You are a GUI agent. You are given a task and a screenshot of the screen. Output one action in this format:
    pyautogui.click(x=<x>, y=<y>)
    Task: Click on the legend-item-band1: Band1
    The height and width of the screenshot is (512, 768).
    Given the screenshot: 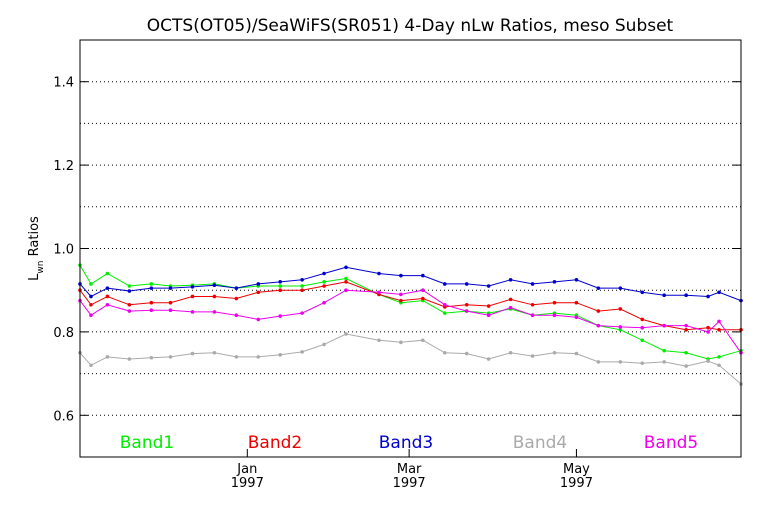 What is the action you would take?
    pyautogui.click(x=147, y=443)
    